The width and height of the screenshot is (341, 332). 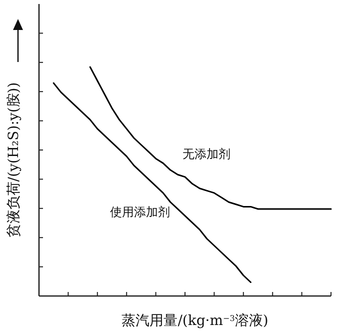 What do you see at coordinates (195, 321) in the screenshot?
I see `x-axis-title: 蒸汽用量/(kg·m$^{−3}$溶液)` at bounding box center [195, 321].